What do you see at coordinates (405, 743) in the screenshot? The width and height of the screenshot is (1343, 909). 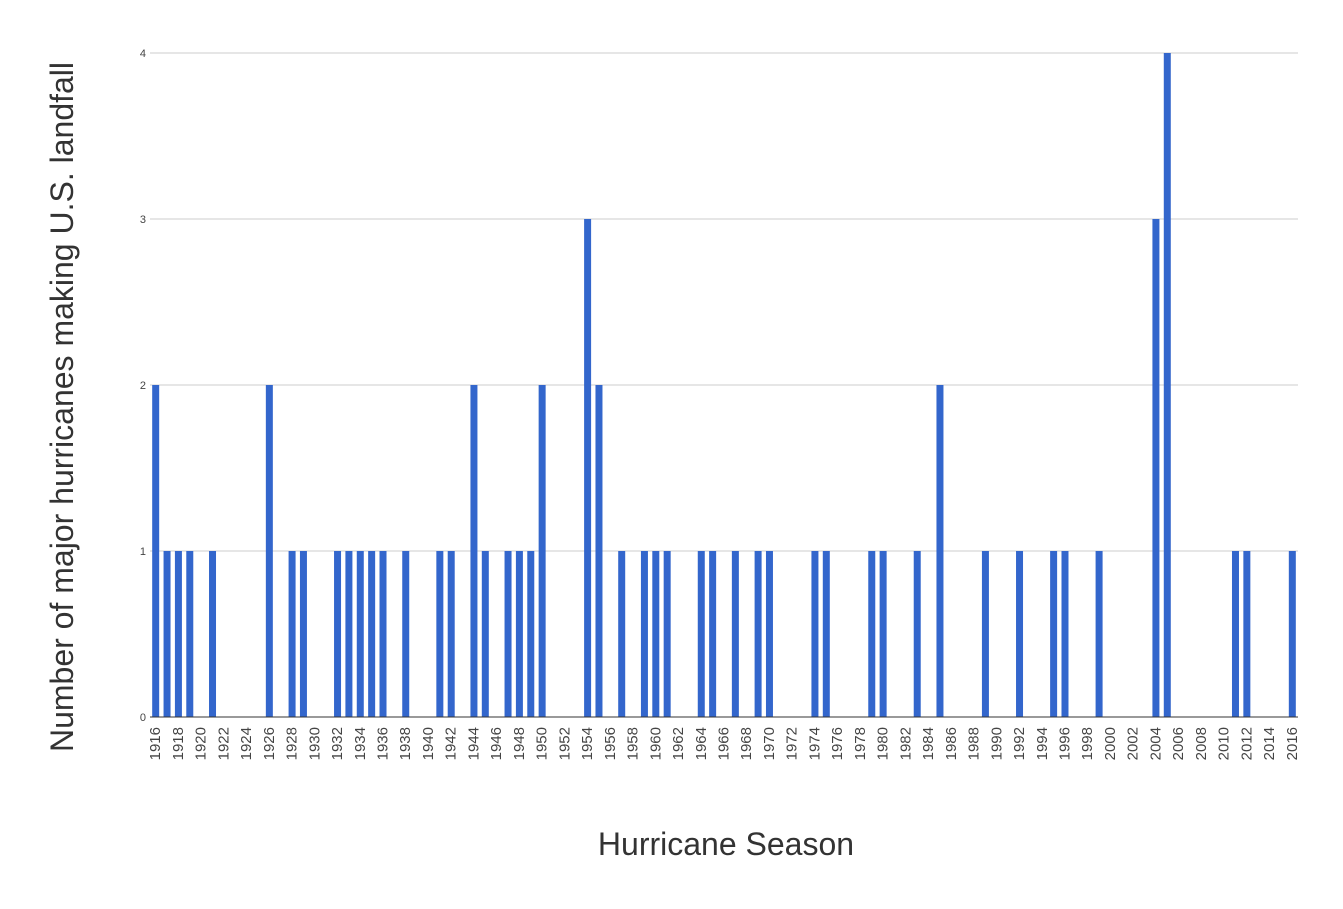 I see `x-tick-label: 1938` at bounding box center [405, 743].